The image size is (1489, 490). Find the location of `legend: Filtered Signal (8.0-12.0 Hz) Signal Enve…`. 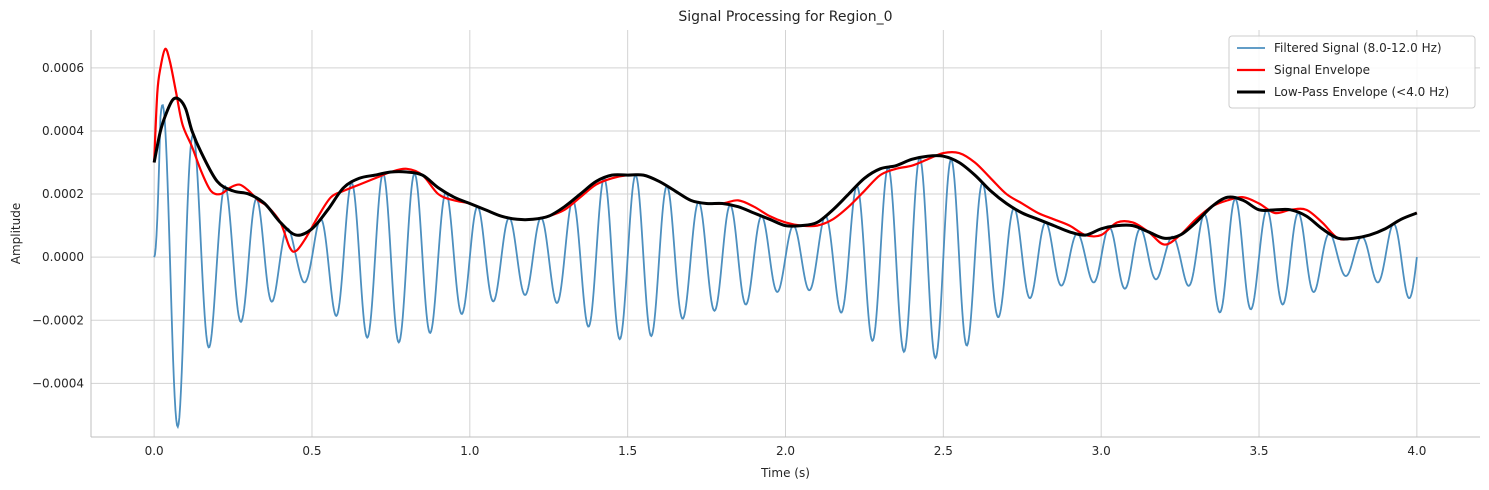

legend: Filtered Signal (8.0-12.0 Hz) Signal Enve… is located at coordinates (1352, 72).